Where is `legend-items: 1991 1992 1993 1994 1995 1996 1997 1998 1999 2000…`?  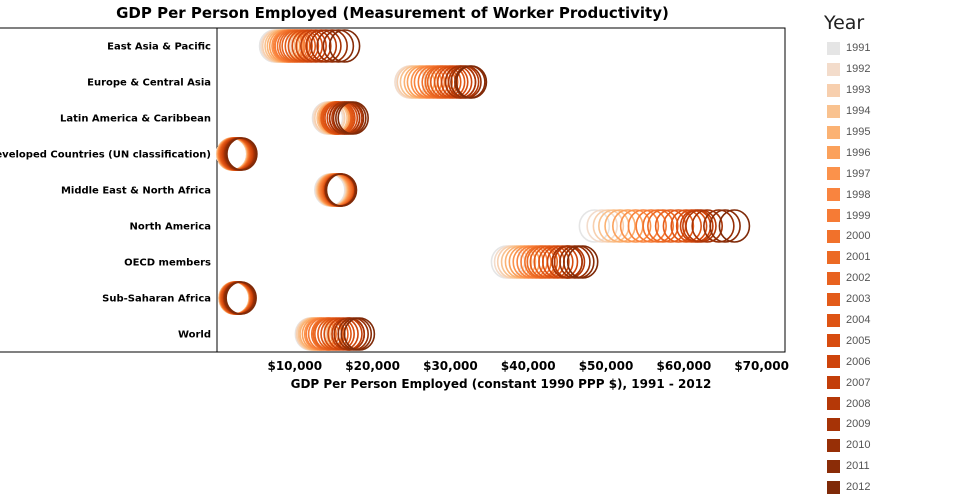
legend-items: 1991 1992 1993 1994 1995 1996 1997 1998 1999 2000… is located at coordinates (892, 268).